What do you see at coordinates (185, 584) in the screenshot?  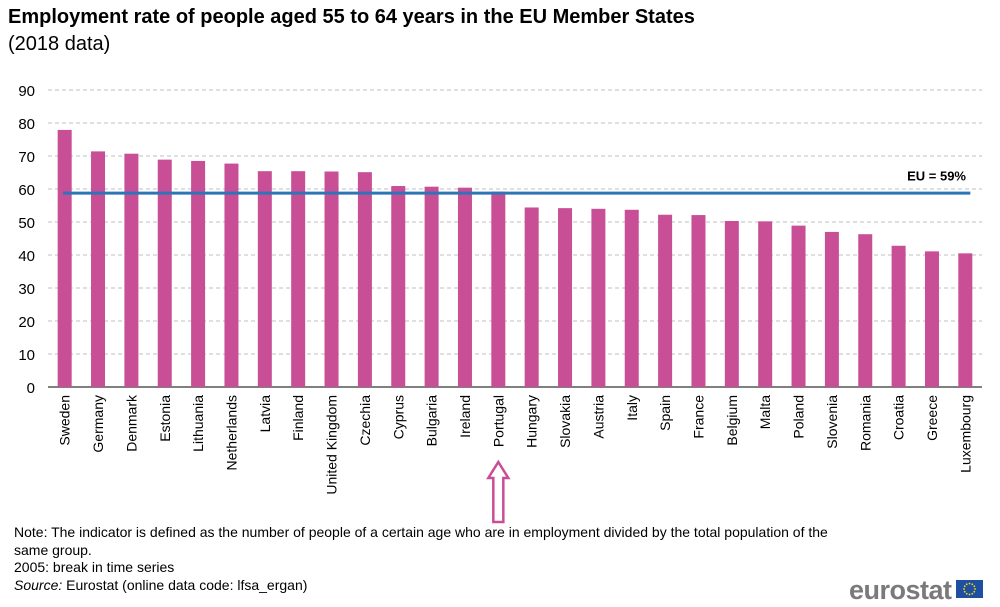 I see `source-text: Eurostat (online data code: lfsa_ergan)` at bounding box center [185, 584].